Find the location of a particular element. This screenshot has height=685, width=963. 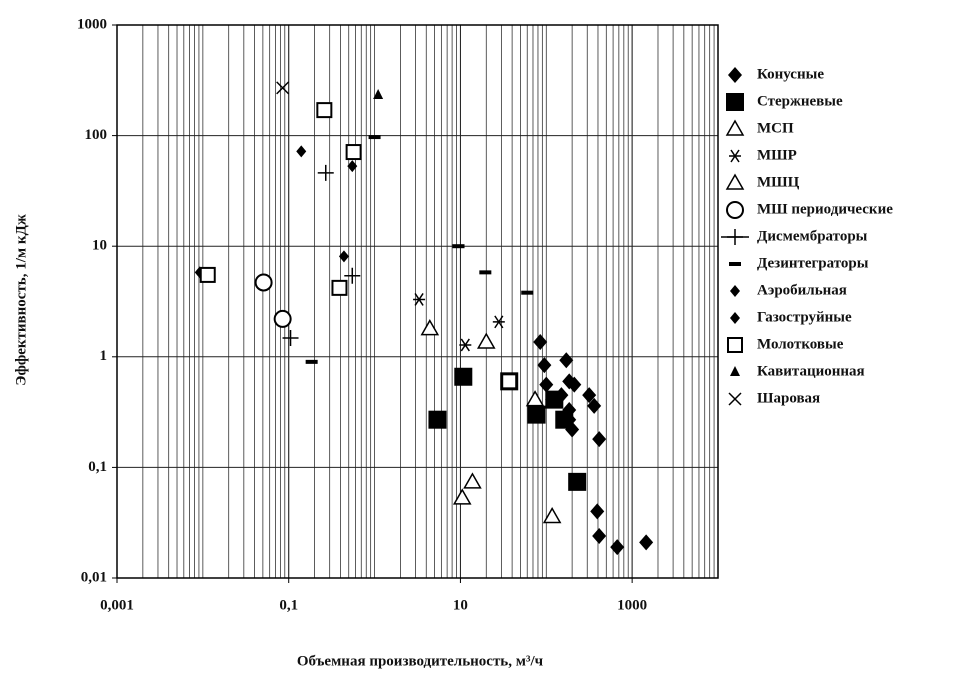

legend-label: Конусные is located at coordinates (790, 74).